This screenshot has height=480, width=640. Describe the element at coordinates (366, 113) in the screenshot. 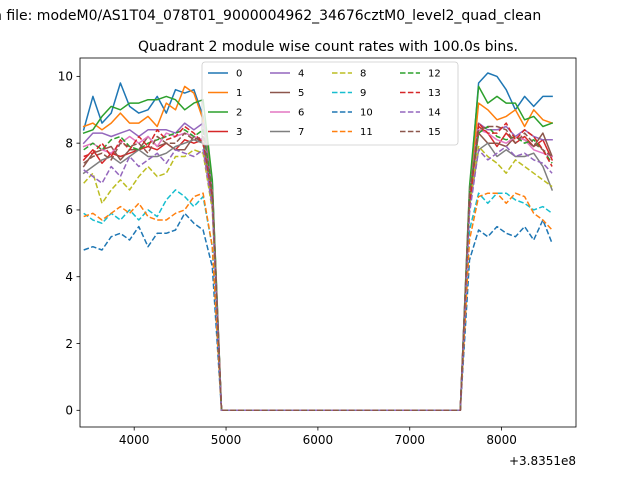

I see `legend-label: 10` at that location.